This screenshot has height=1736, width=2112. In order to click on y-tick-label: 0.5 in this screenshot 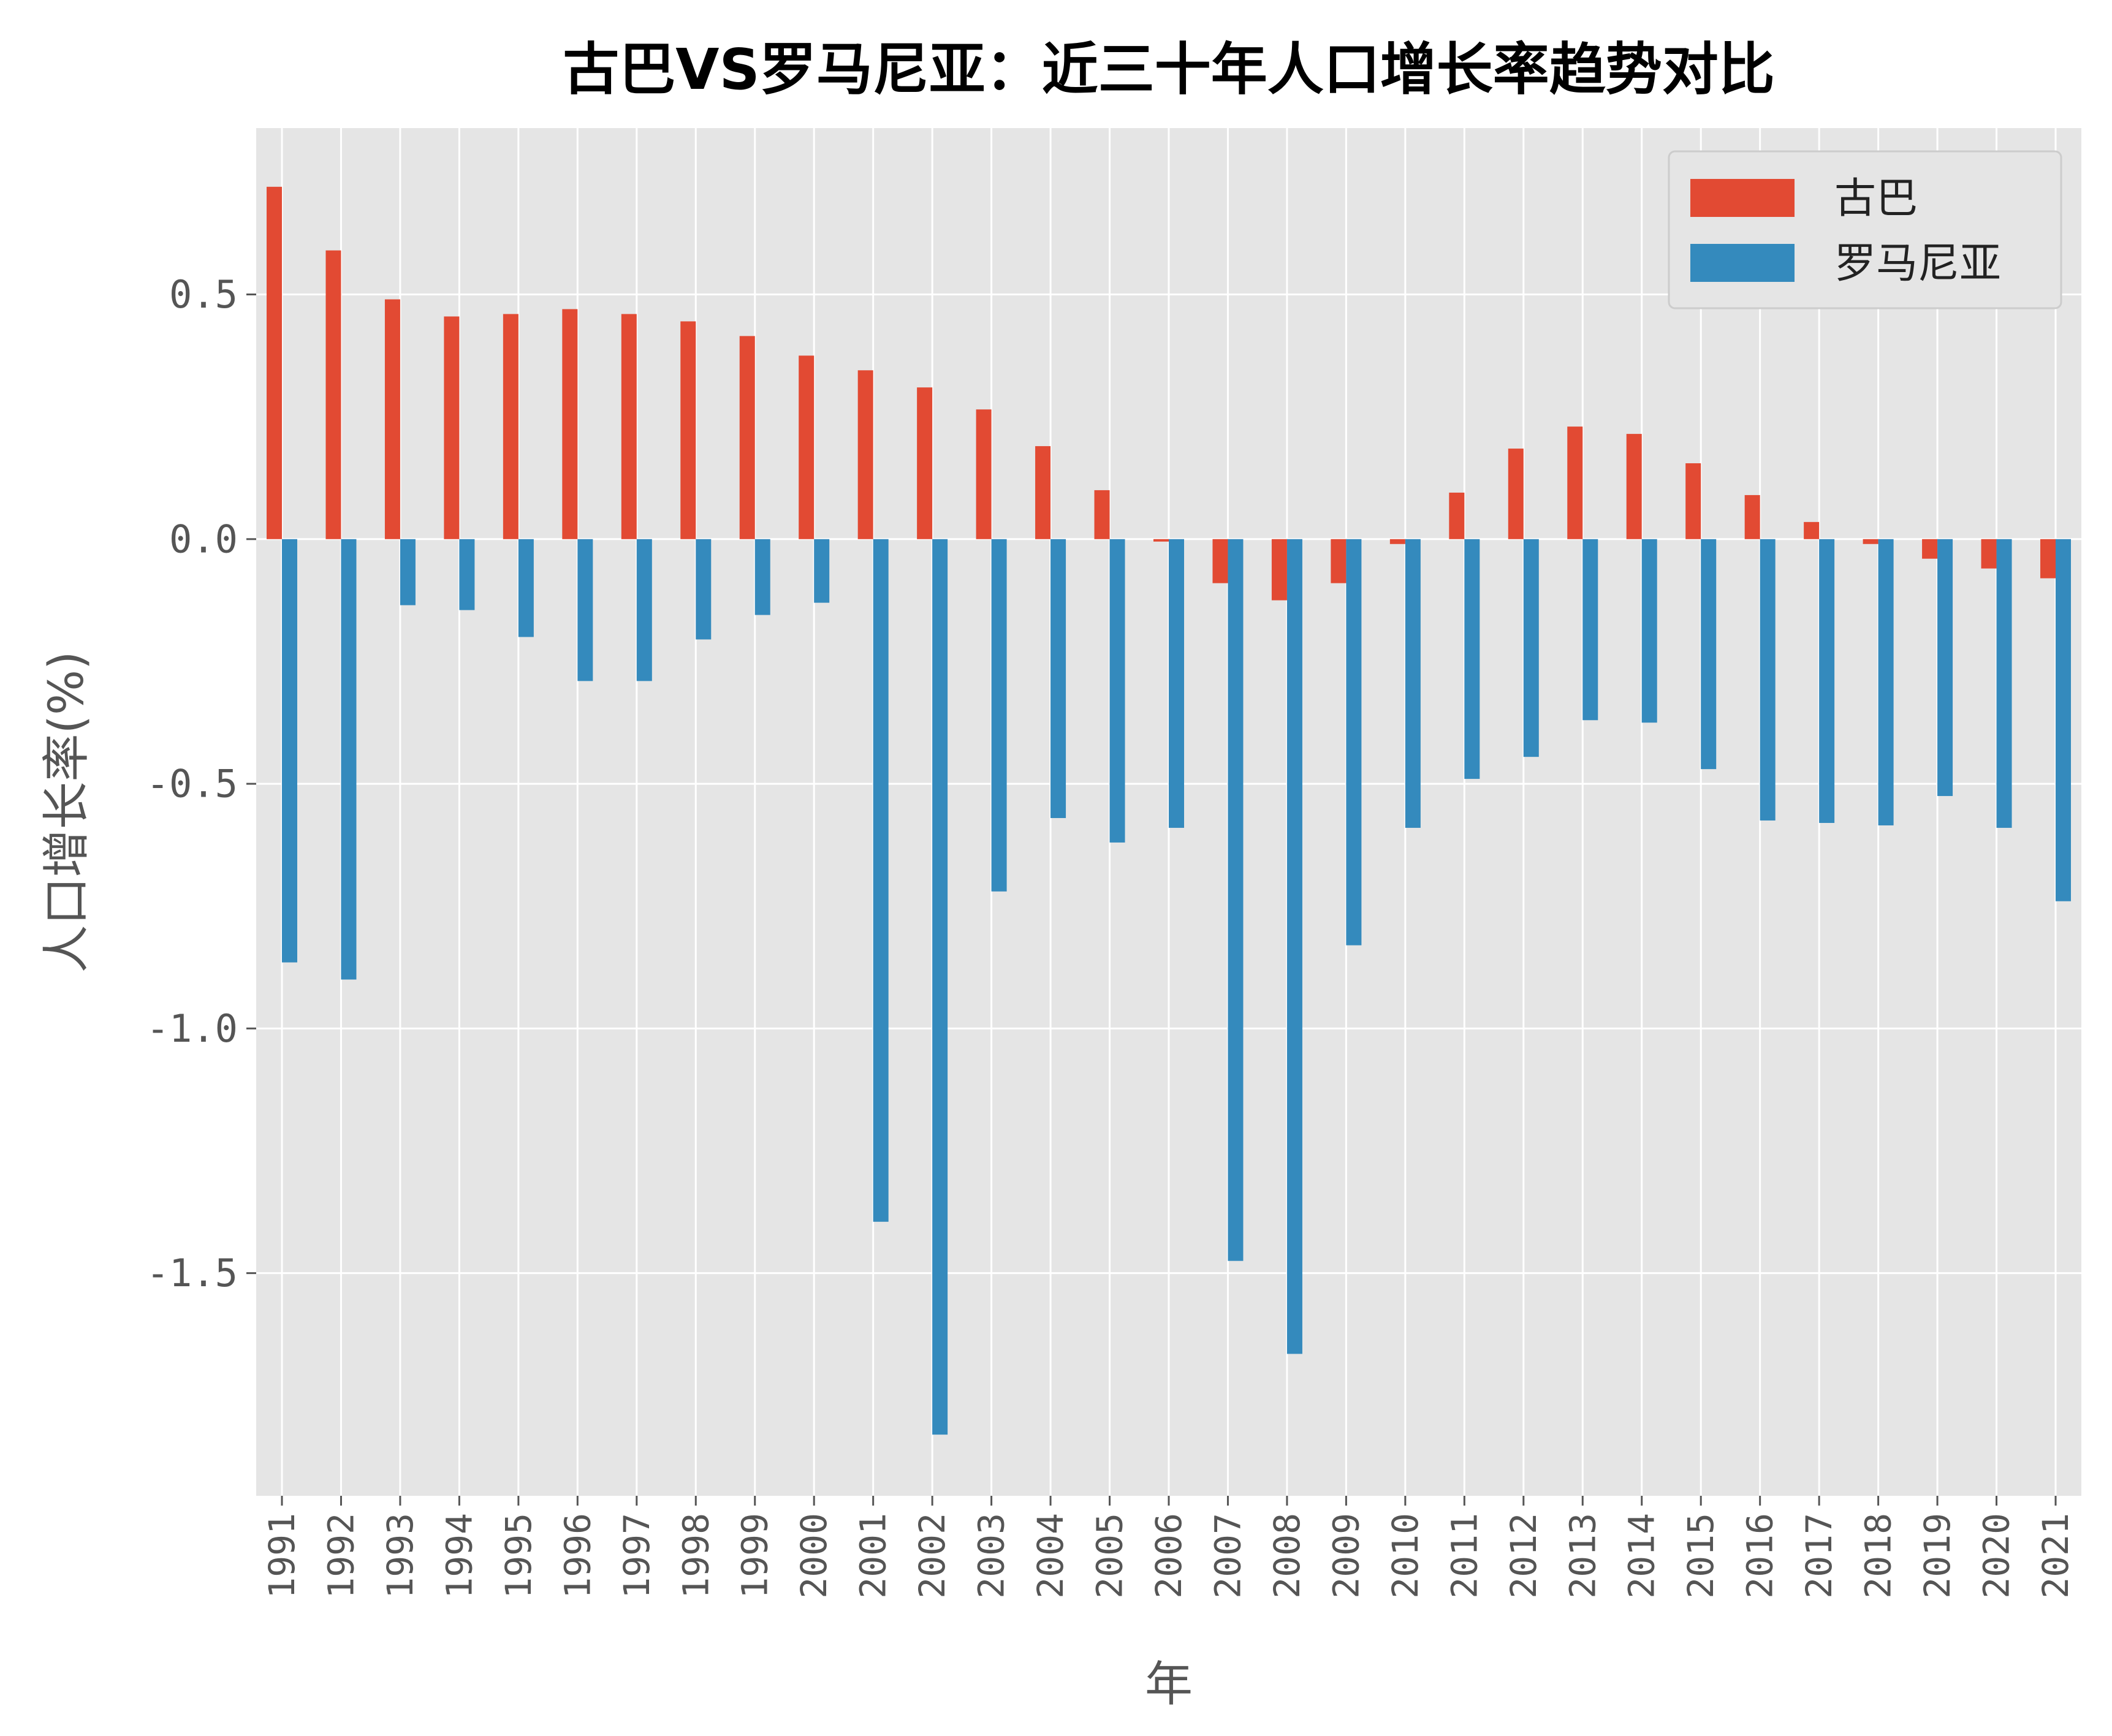, I will do `click(203, 294)`.